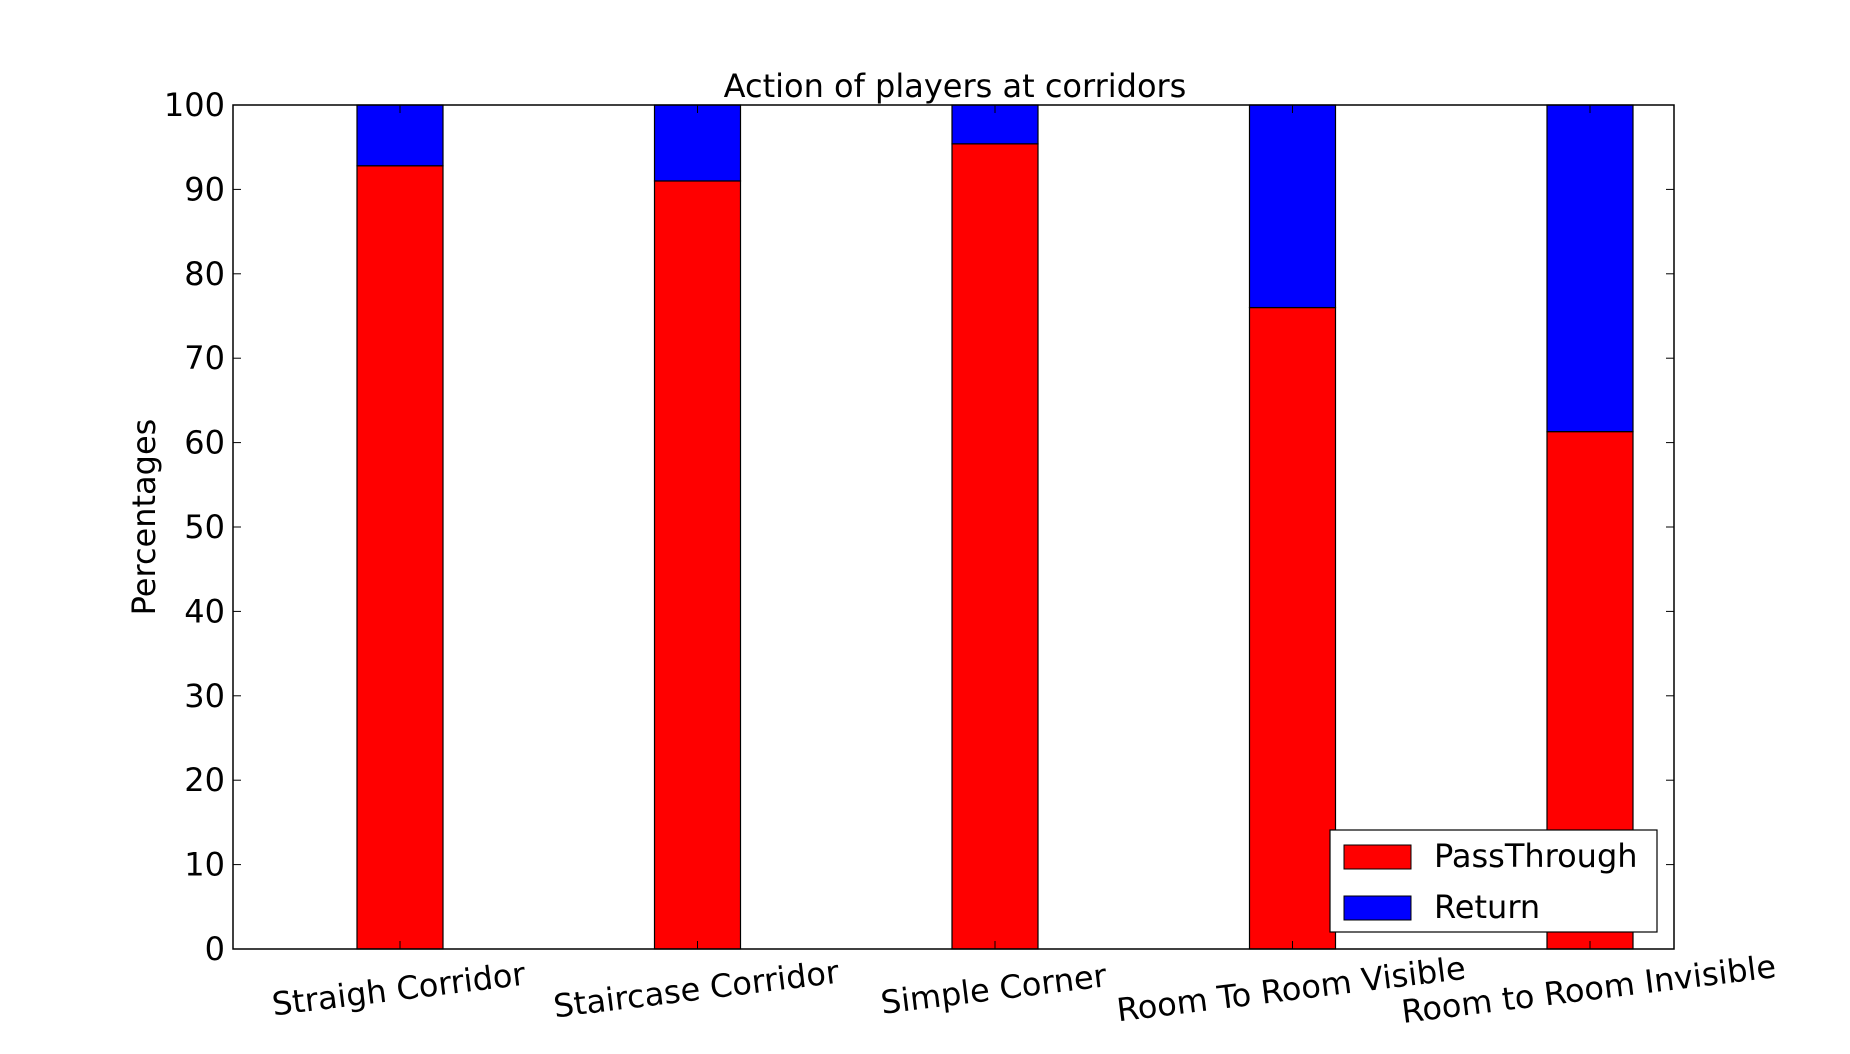 The height and width of the screenshot is (1054, 1850). I want to click on y-tick-label: 0, so click(215, 949).